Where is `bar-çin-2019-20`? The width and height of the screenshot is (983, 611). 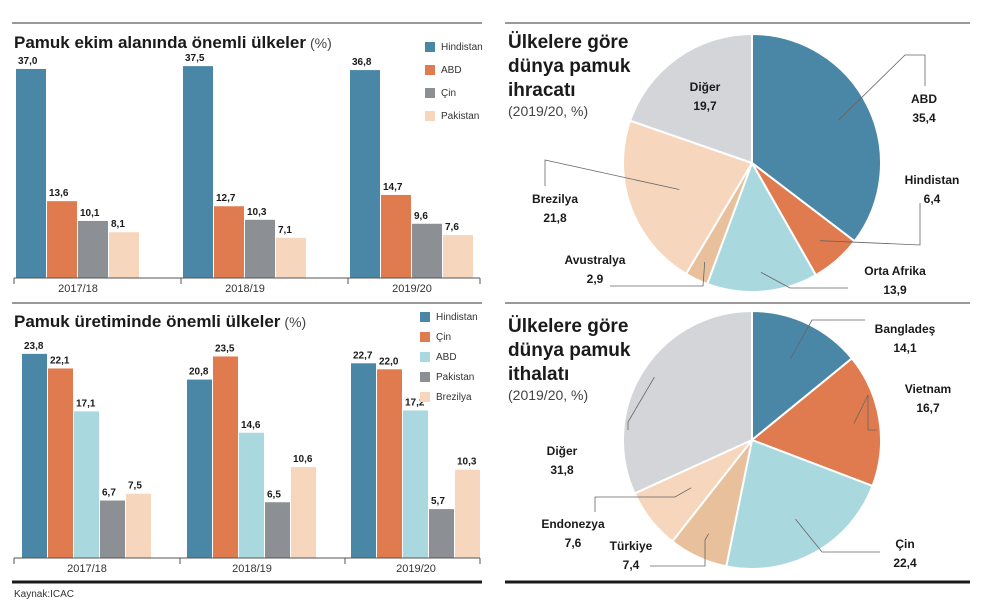
bar-çin-2019-20 is located at coordinates (389, 463).